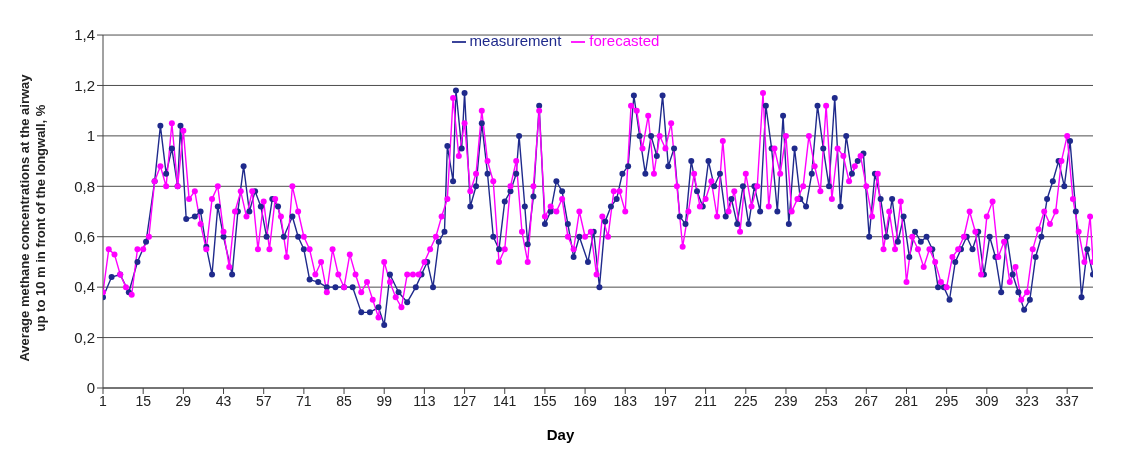 Image resolution: width=1125 pixels, height=459 pixels. What do you see at coordinates (1067, 400) in the screenshot?
I see `x-tick-label: 337` at bounding box center [1067, 400].